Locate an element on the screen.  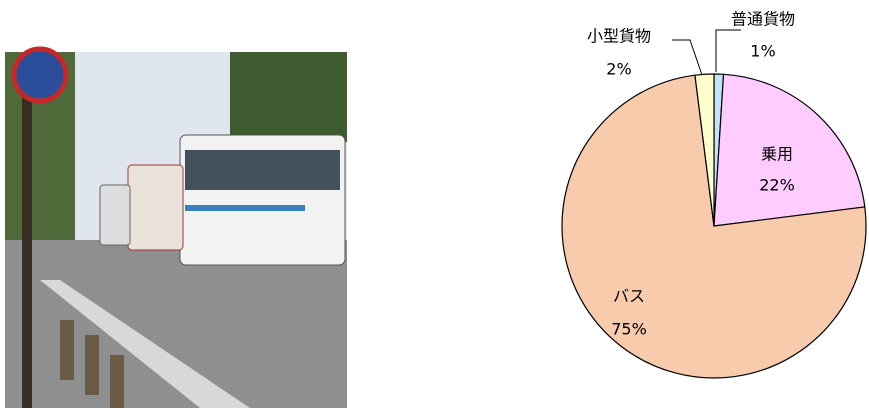
slice-value-label: 22% is located at coordinates (777, 185).